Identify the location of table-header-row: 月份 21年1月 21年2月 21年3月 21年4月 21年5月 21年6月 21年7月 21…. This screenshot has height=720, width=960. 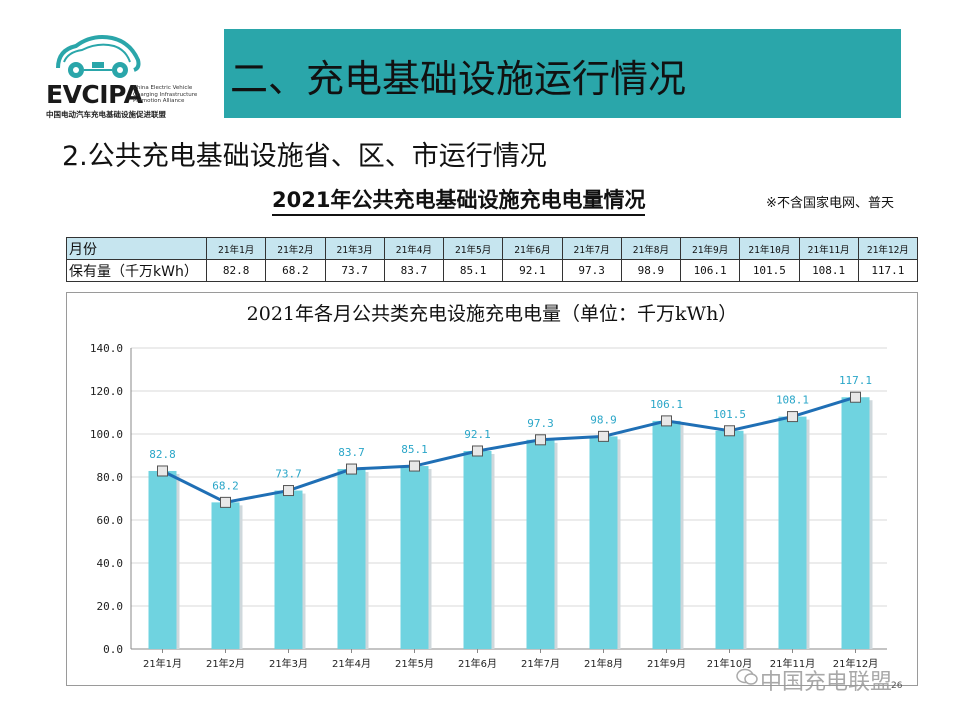
(492, 248).